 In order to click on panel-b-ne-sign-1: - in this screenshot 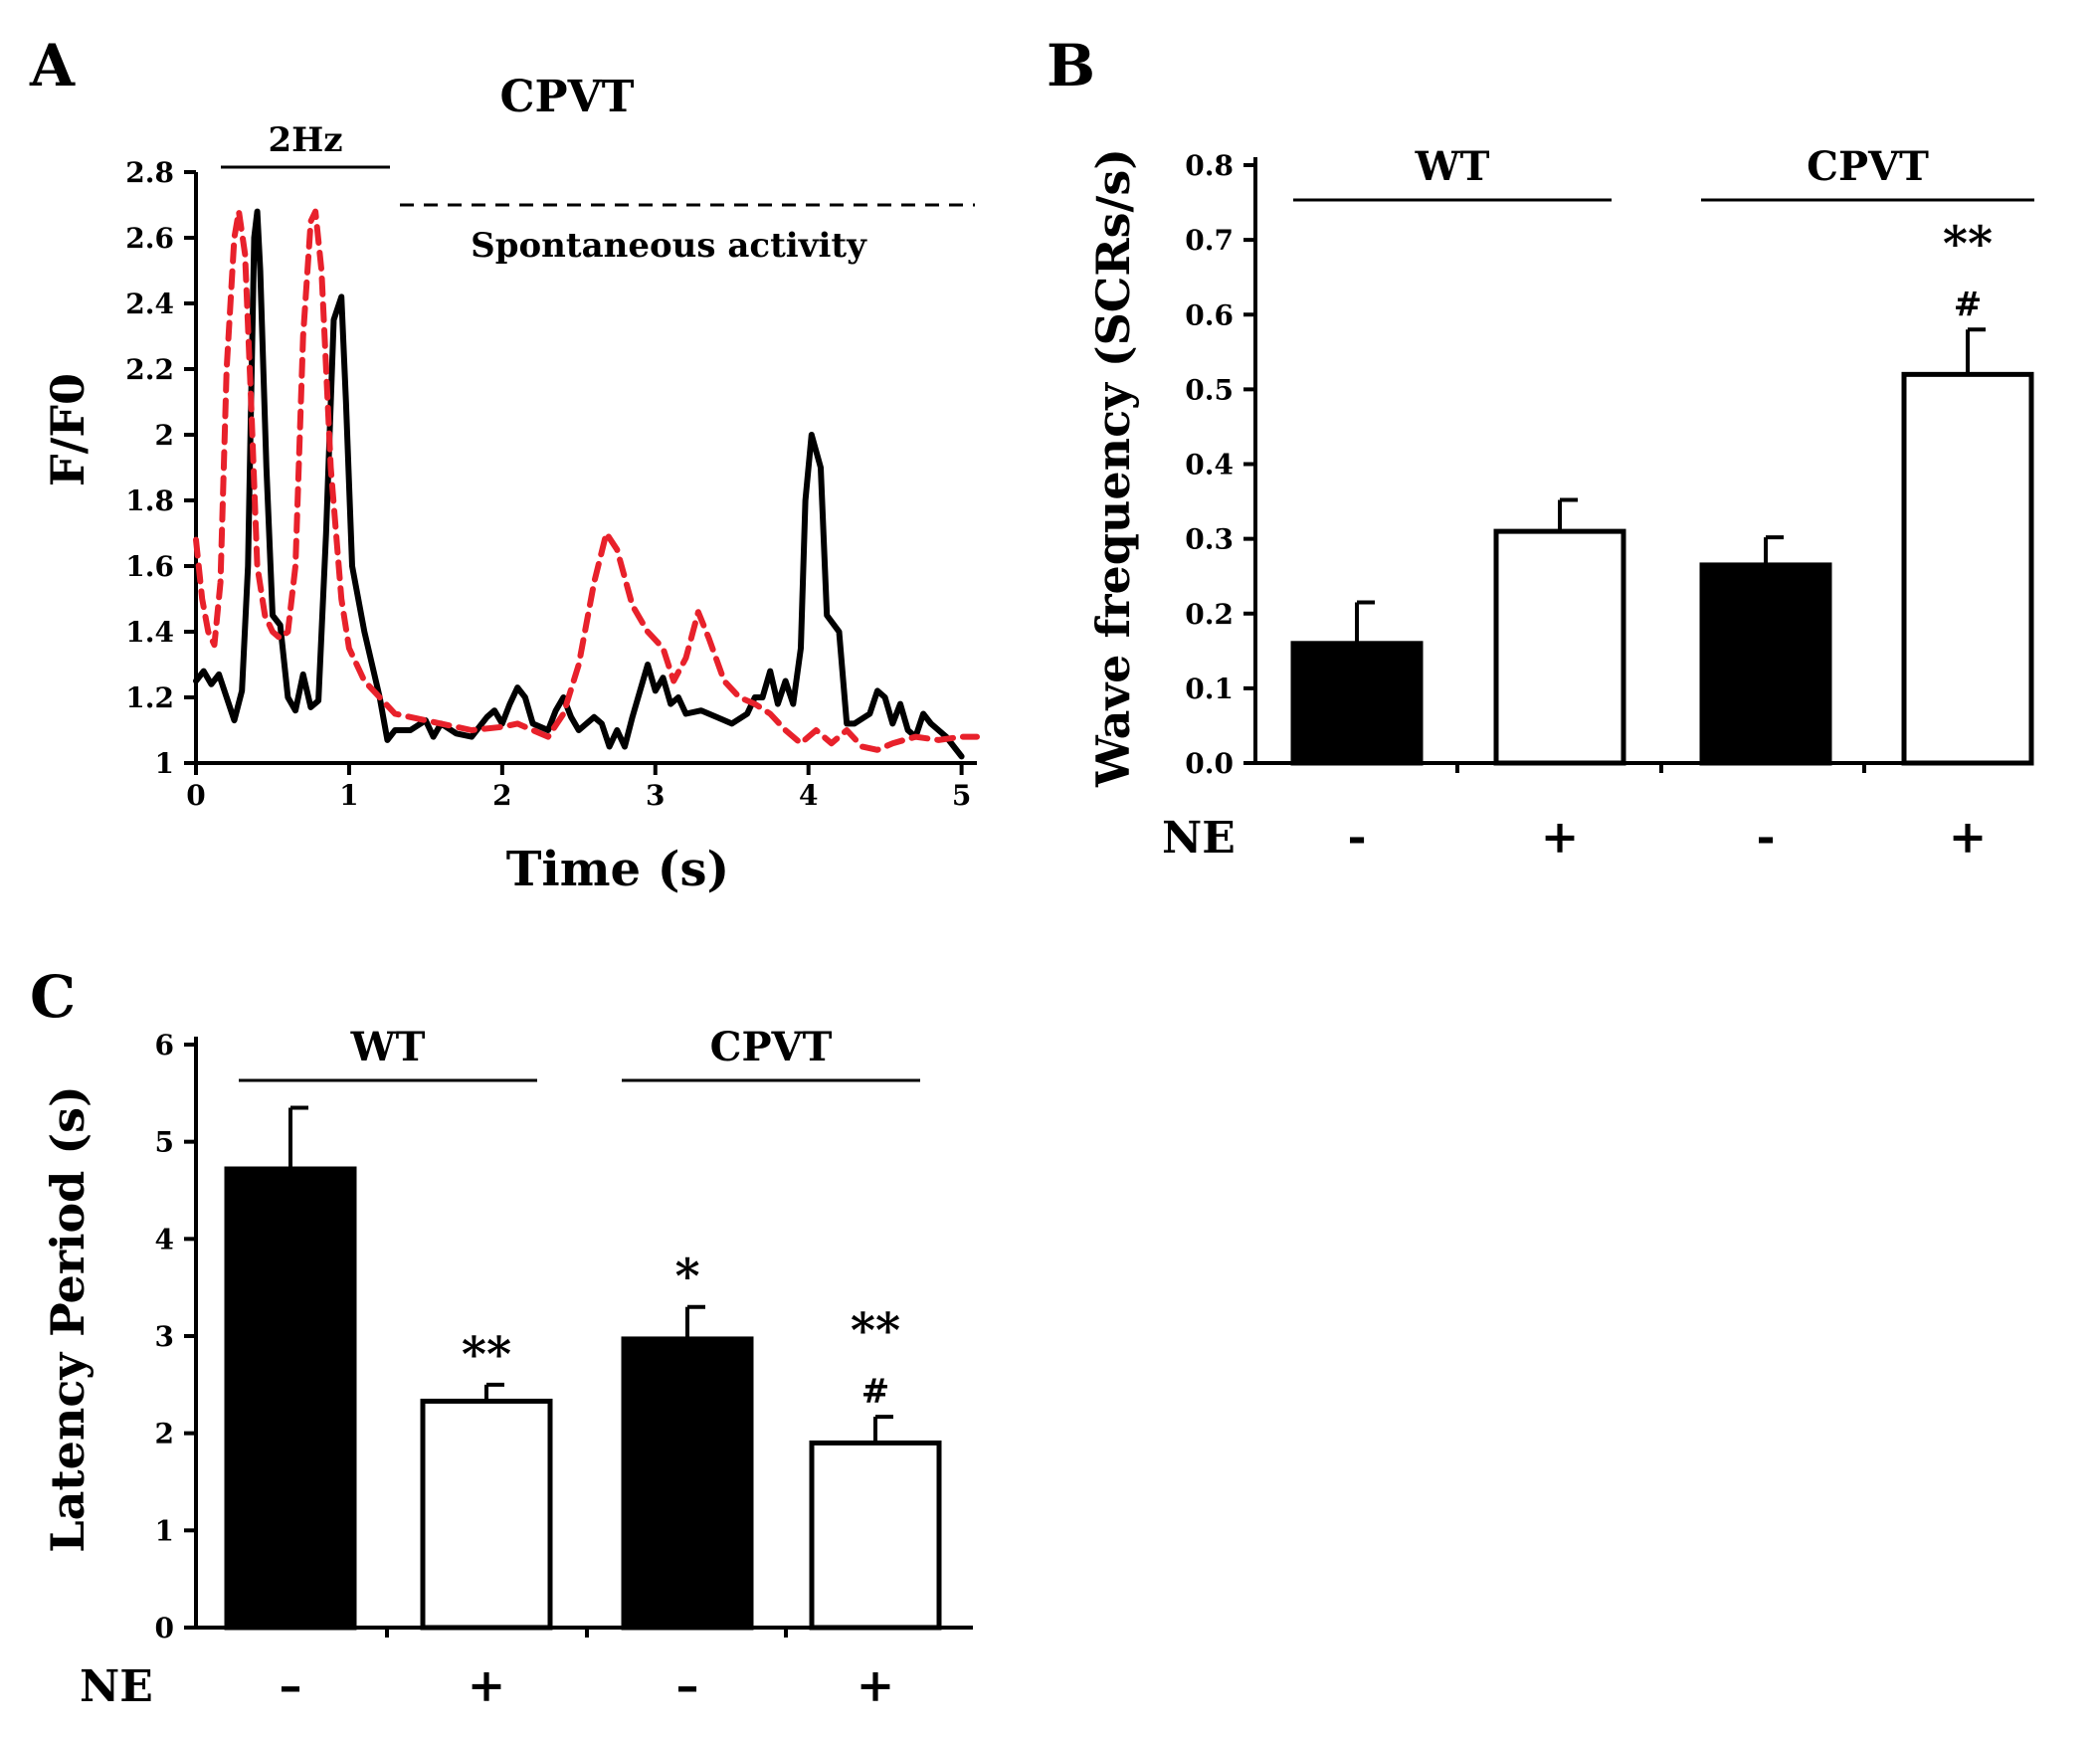, I will do `click(1356, 837)`.